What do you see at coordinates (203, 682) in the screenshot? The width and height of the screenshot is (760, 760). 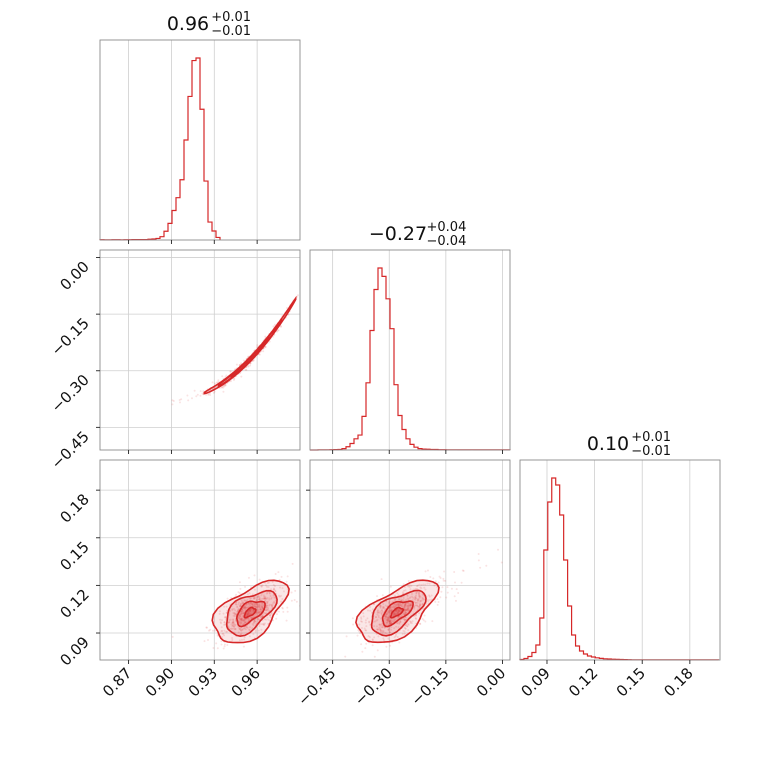 I see `x-tick-label-param-0: 0.93` at bounding box center [203, 682].